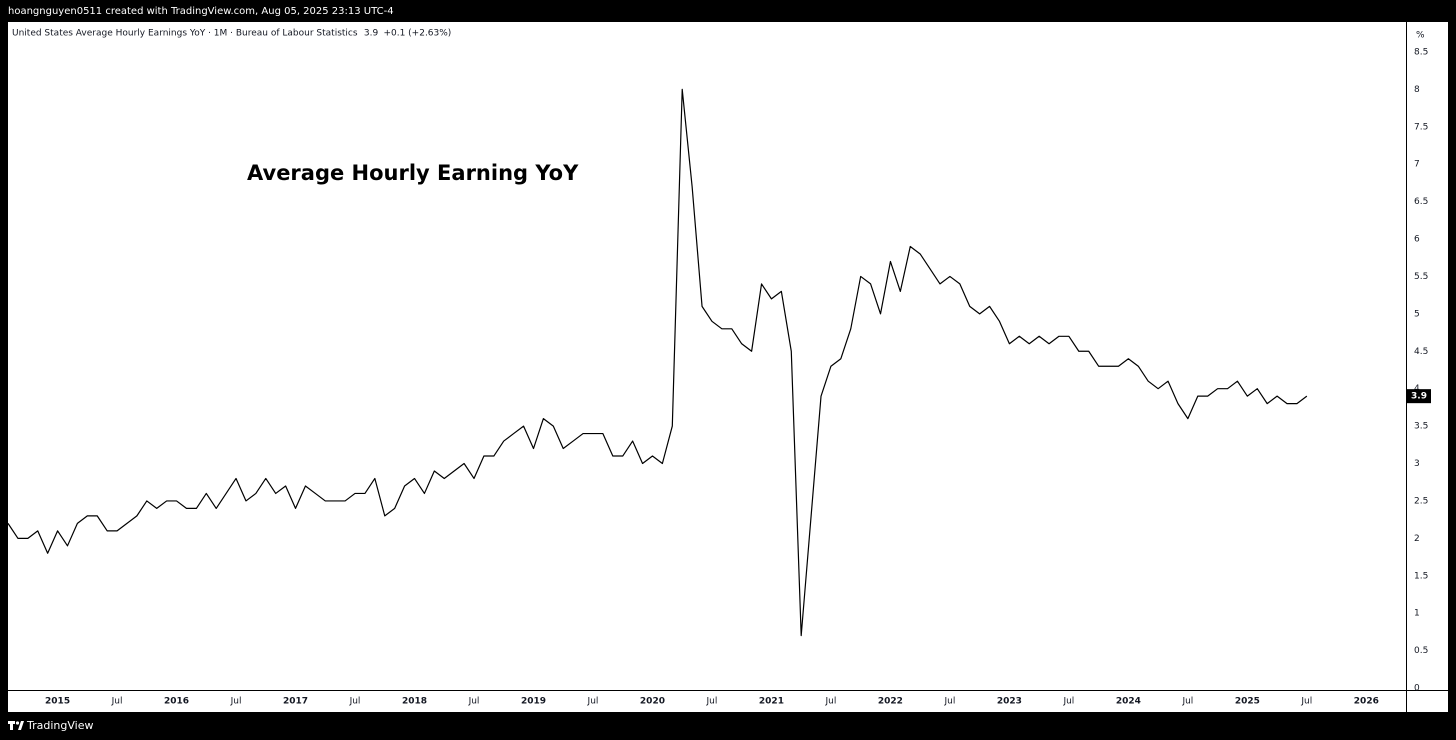 This screenshot has height=740, width=1456. What do you see at coordinates (1421, 427) in the screenshot?
I see `y-tick-label: 3.5` at bounding box center [1421, 427].